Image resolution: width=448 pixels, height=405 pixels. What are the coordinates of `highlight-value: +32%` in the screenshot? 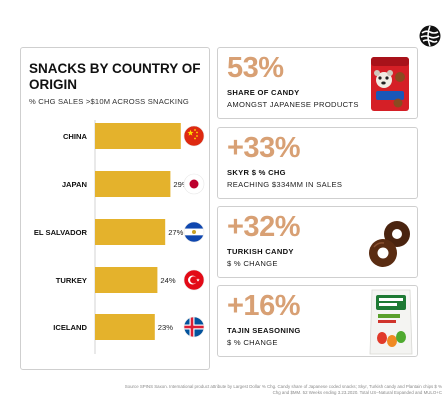 It's located at (263, 227).